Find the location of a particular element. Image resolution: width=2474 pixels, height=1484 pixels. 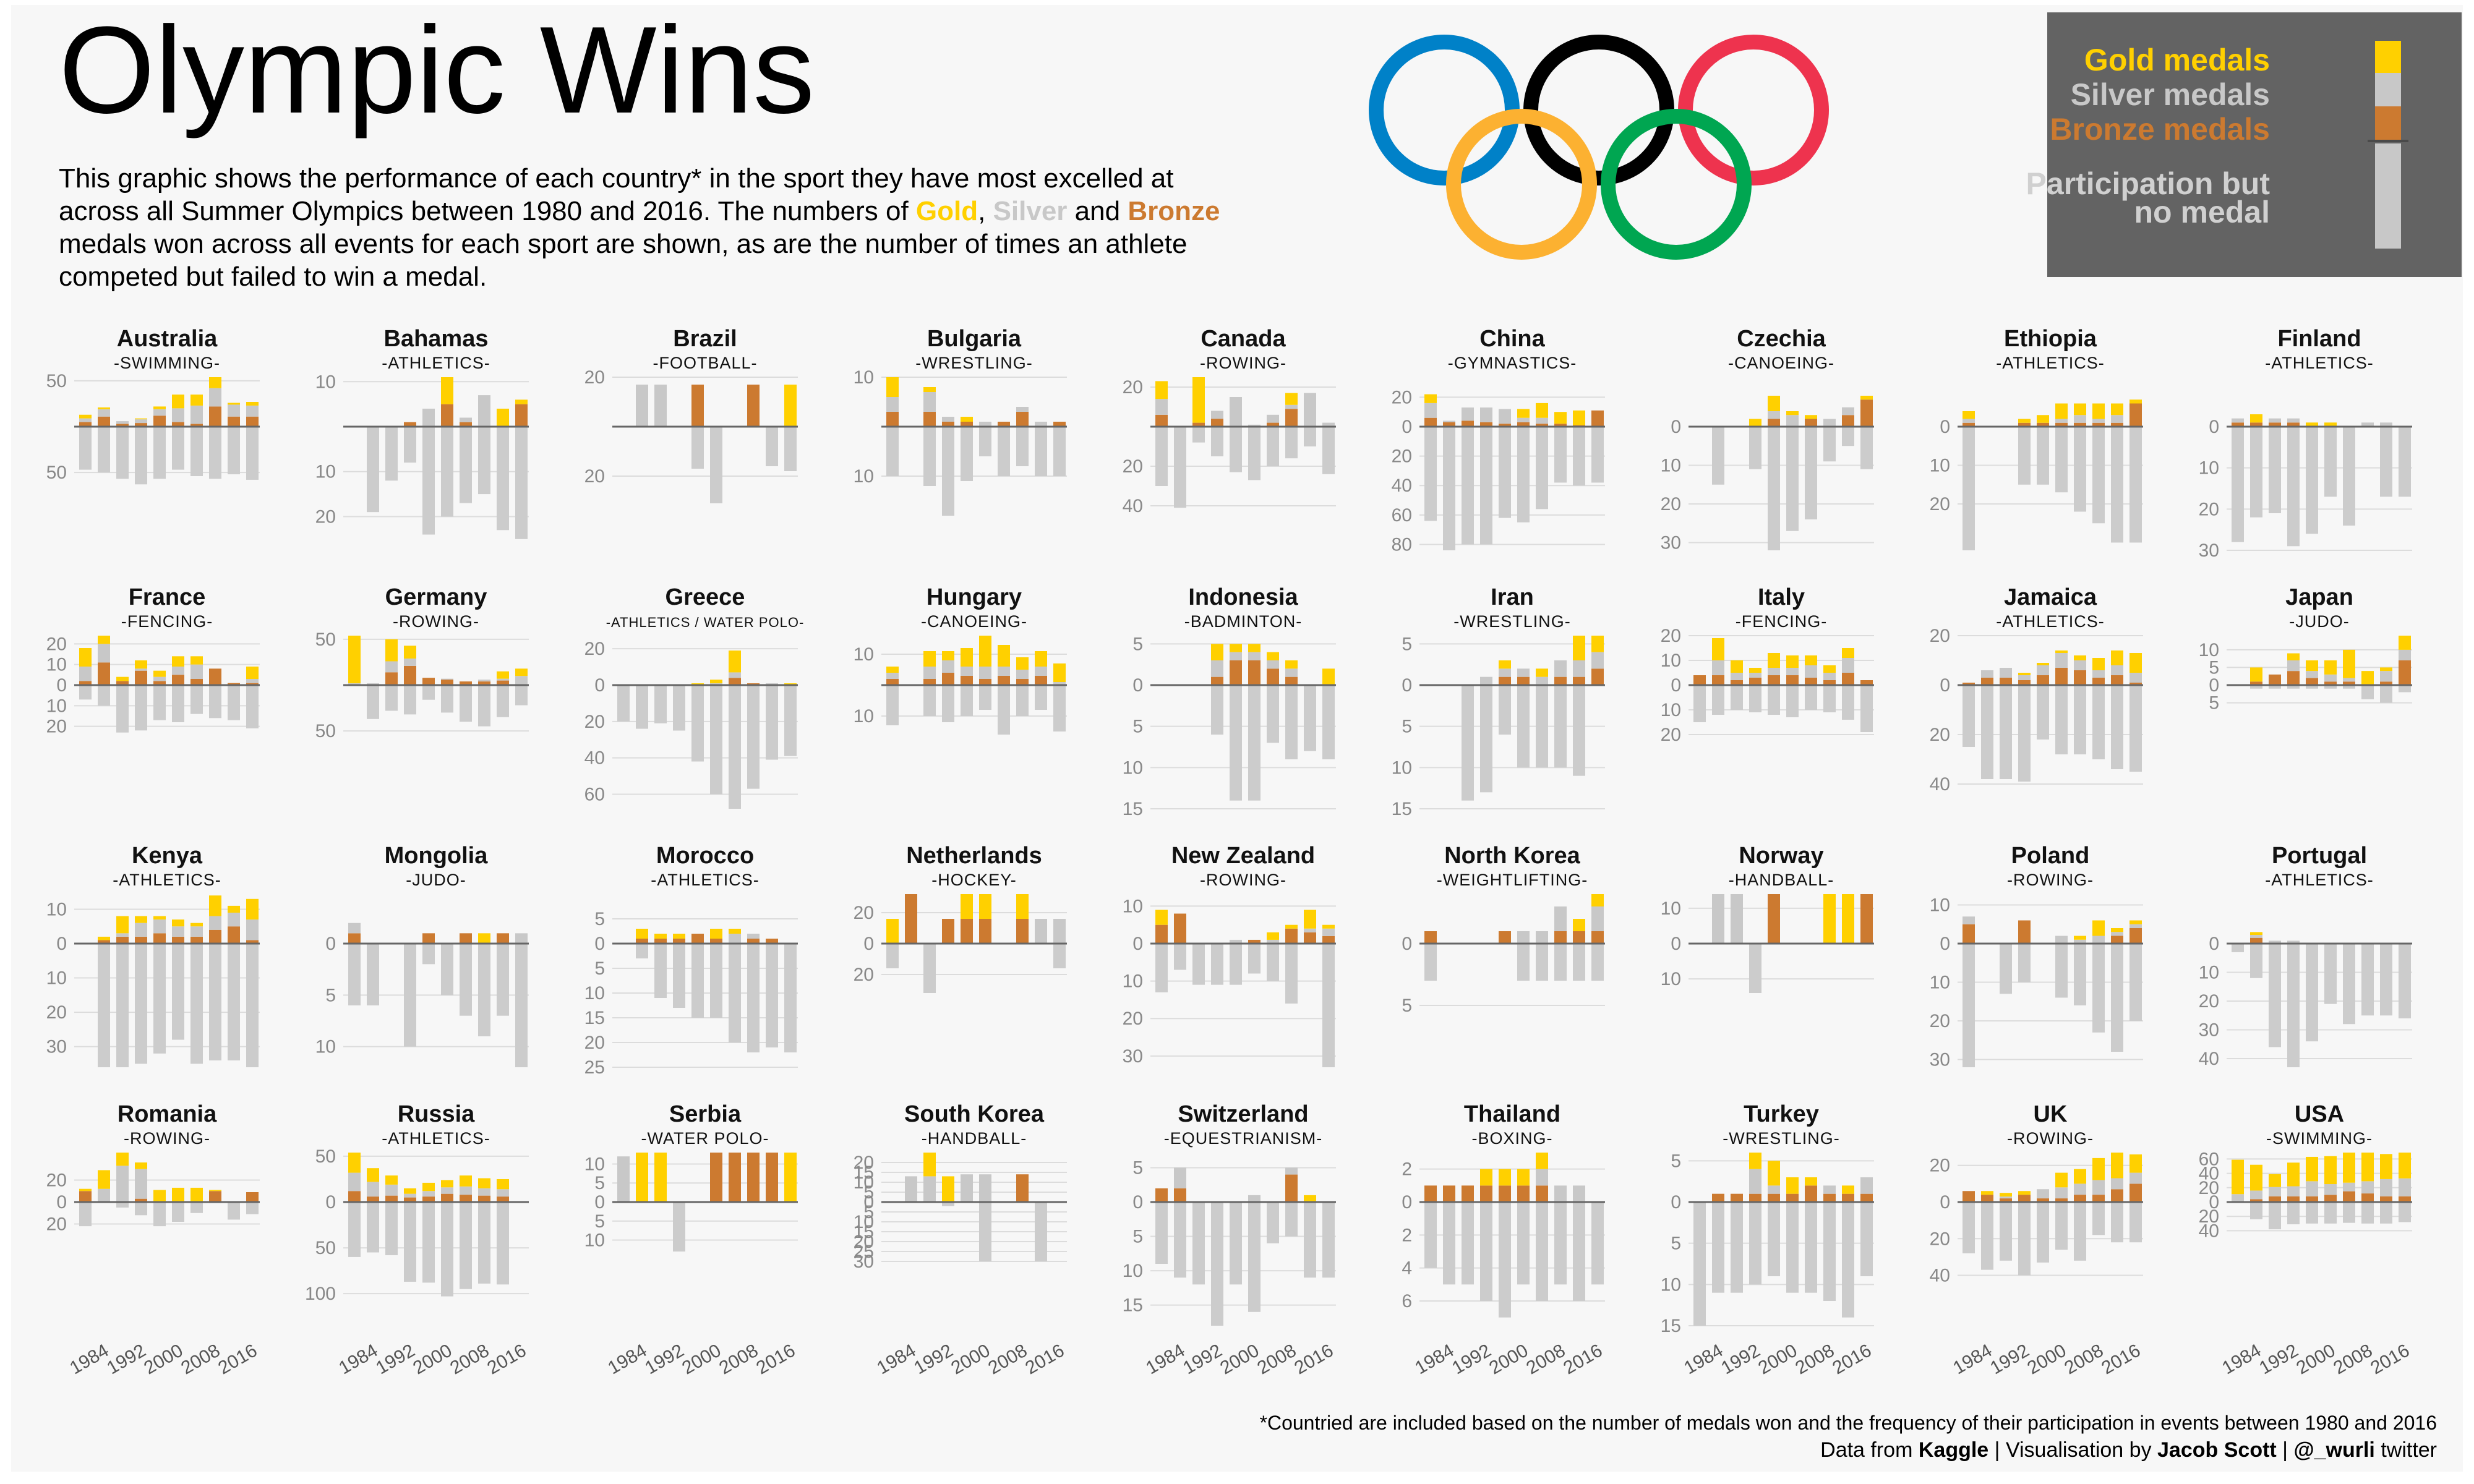

country-name: Serbia is located at coordinates (705, 1114).